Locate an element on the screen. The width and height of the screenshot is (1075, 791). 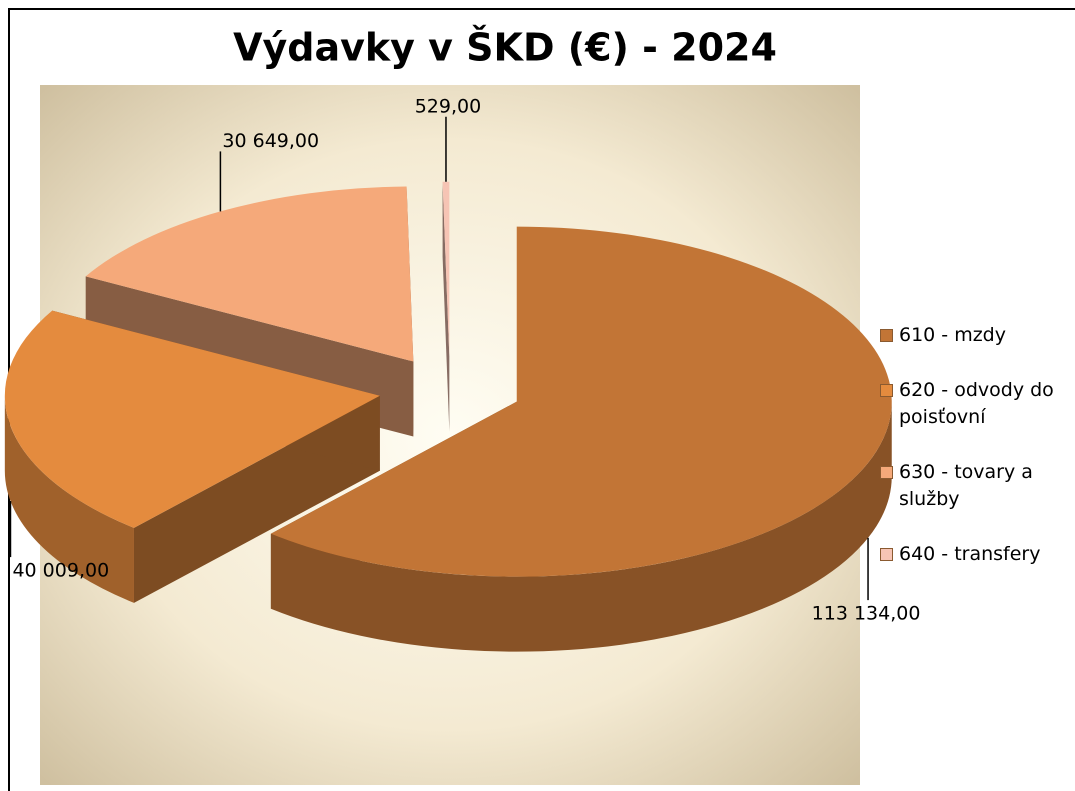
legend-label: 610 - mzdy is located at coordinates (952, 335).